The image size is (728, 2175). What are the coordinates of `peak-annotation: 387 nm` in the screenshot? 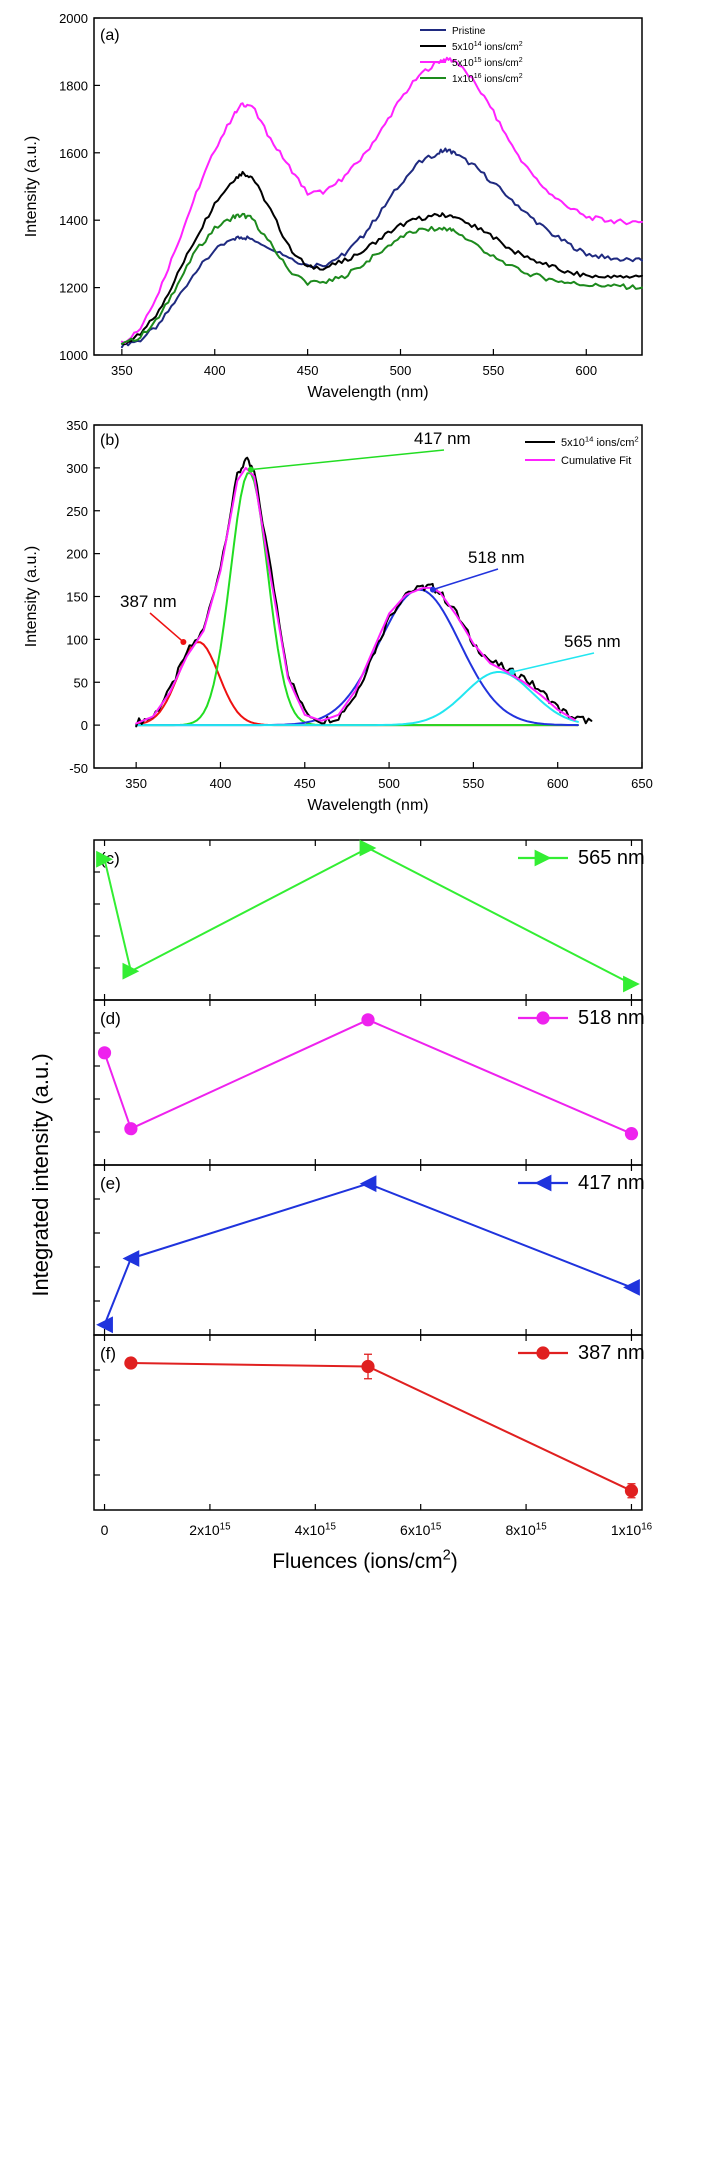 It's located at (148, 601).